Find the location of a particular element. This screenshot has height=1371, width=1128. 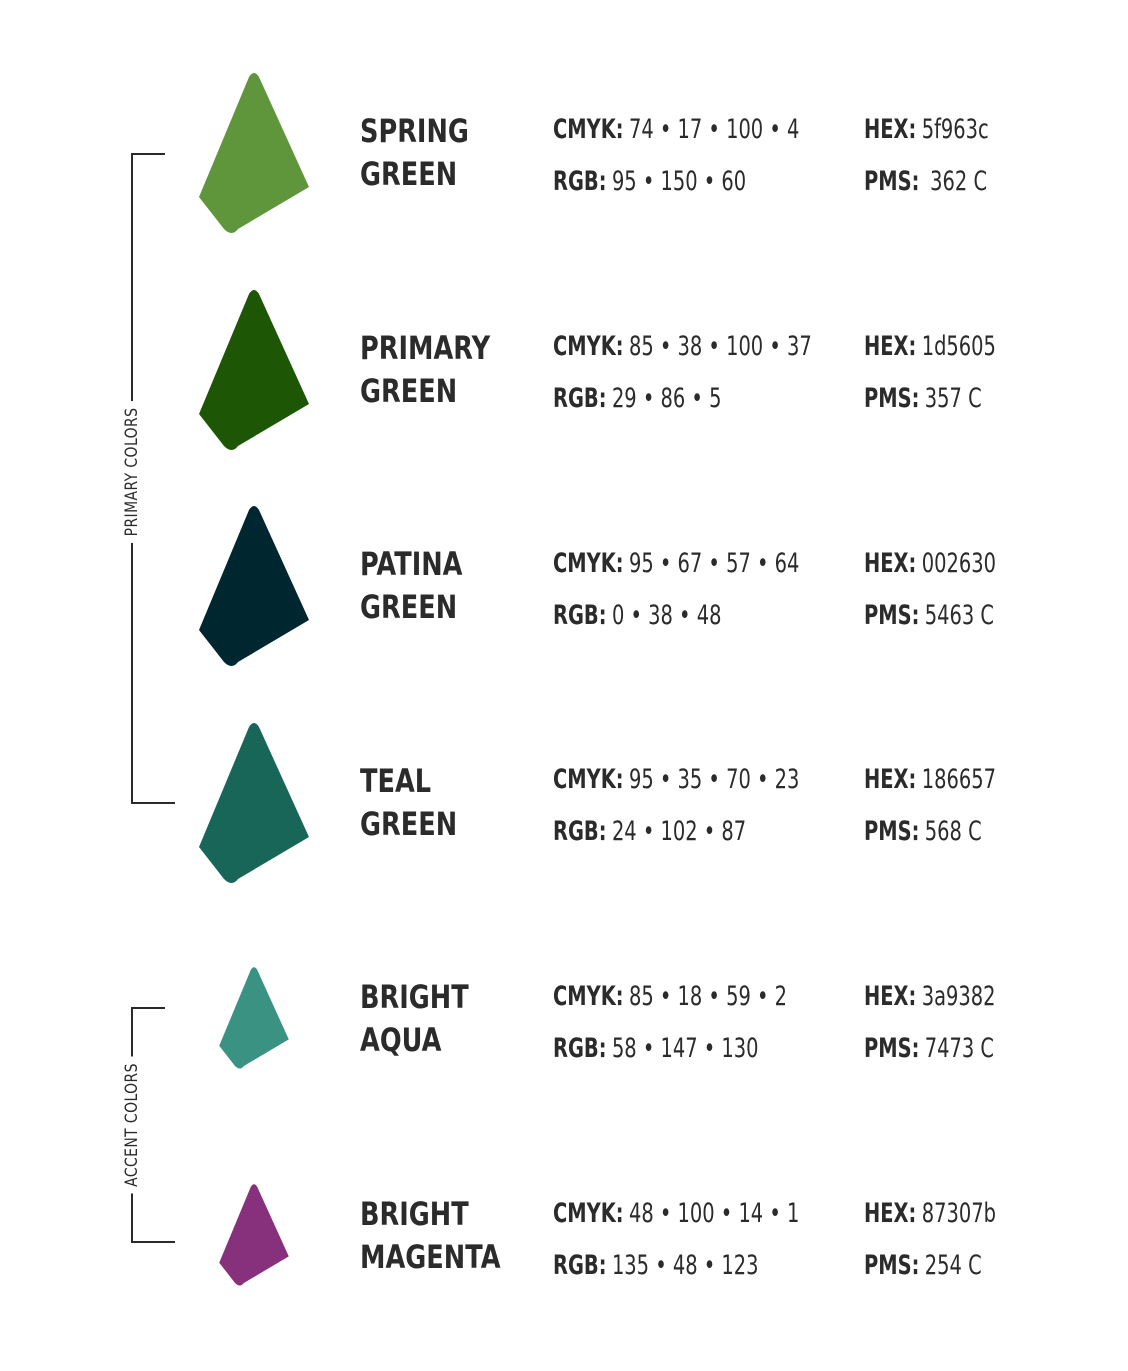

pms-spec: PMS: 568 C is located at coordinates (923, 831).